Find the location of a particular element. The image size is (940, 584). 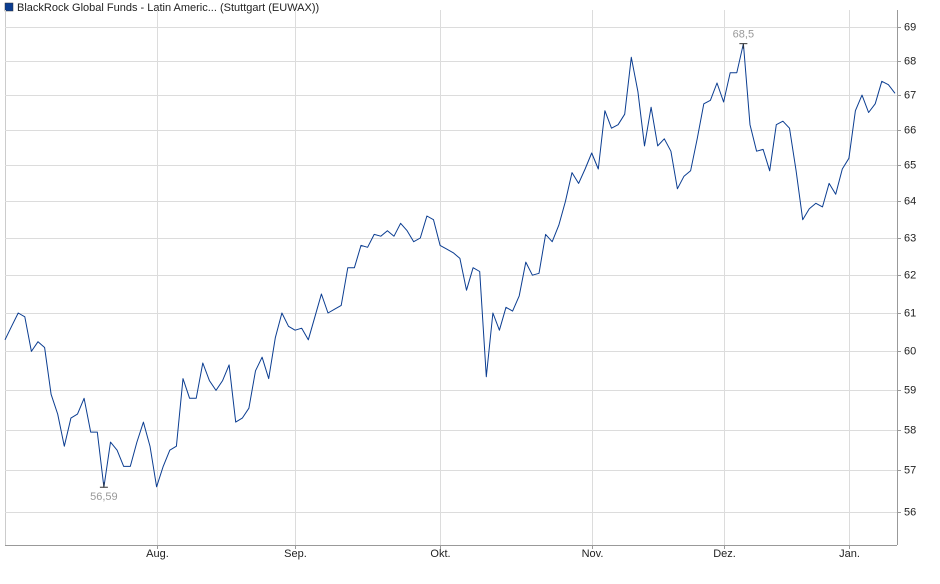

y-tick-label: 58 is located at coordinates (910, 430).